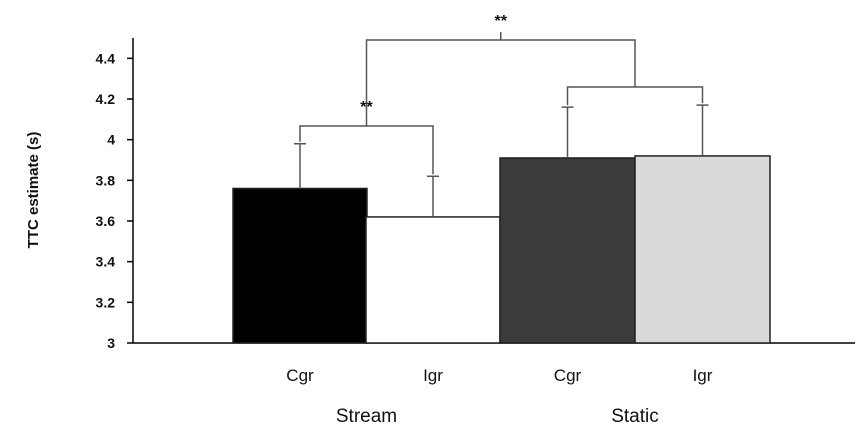  What do you see at coordinates (300, 375) in the screenshot?
I see `category-label-1: Cgr` at bounding box center [300, 375].